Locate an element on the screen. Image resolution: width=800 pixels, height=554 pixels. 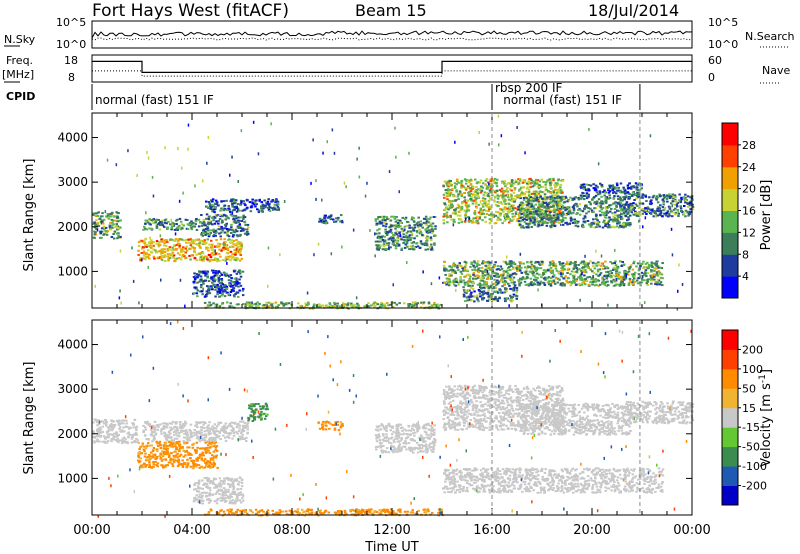
frequency-panel: Freq. [MHz] 18 8 60 0 Nave is located at coordinates (396, 69).